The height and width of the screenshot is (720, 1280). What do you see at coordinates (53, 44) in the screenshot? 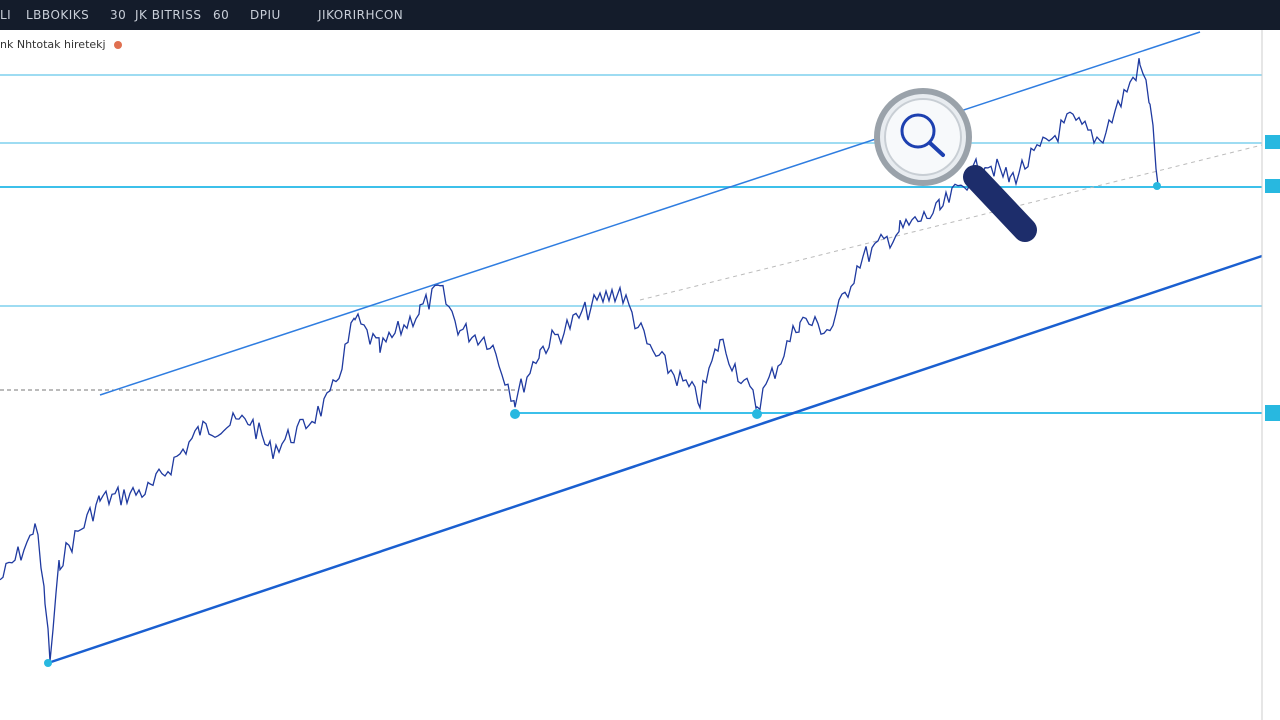
I see `legend-title: nk Nhtotak hiretekj` at bounding box center [53, 44].